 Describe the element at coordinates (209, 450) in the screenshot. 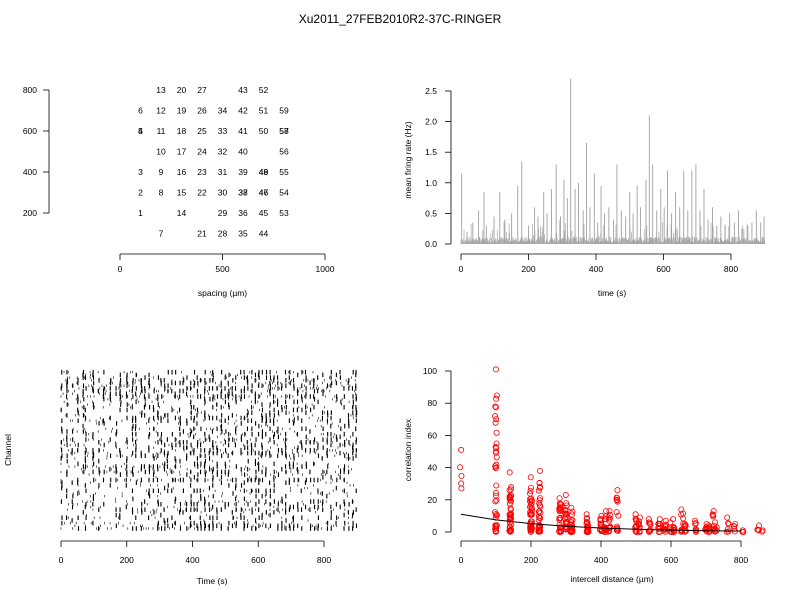

I see `raster-spikes` at that location.